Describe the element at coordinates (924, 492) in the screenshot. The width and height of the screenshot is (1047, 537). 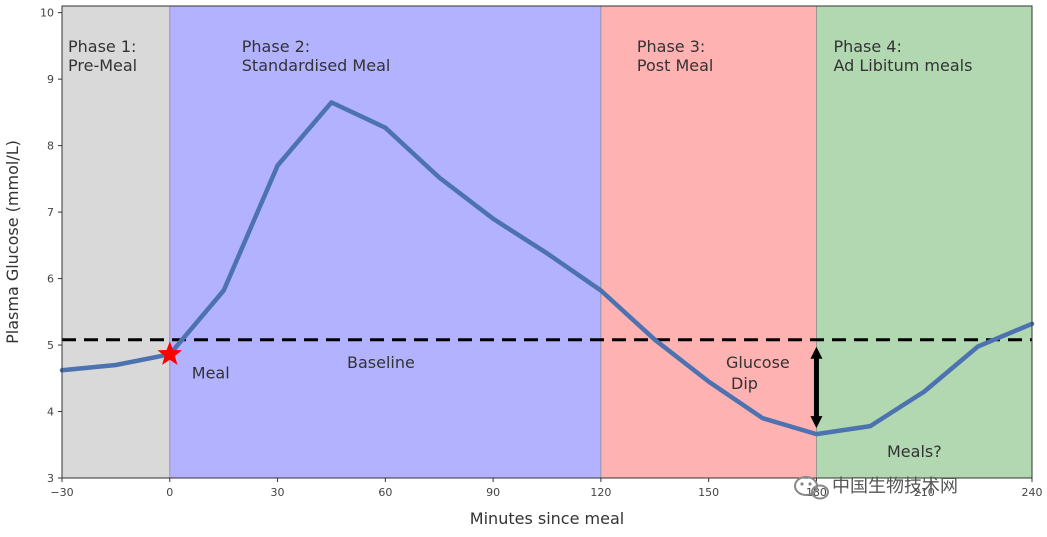
I see `x-tick-label: 210` at that location.